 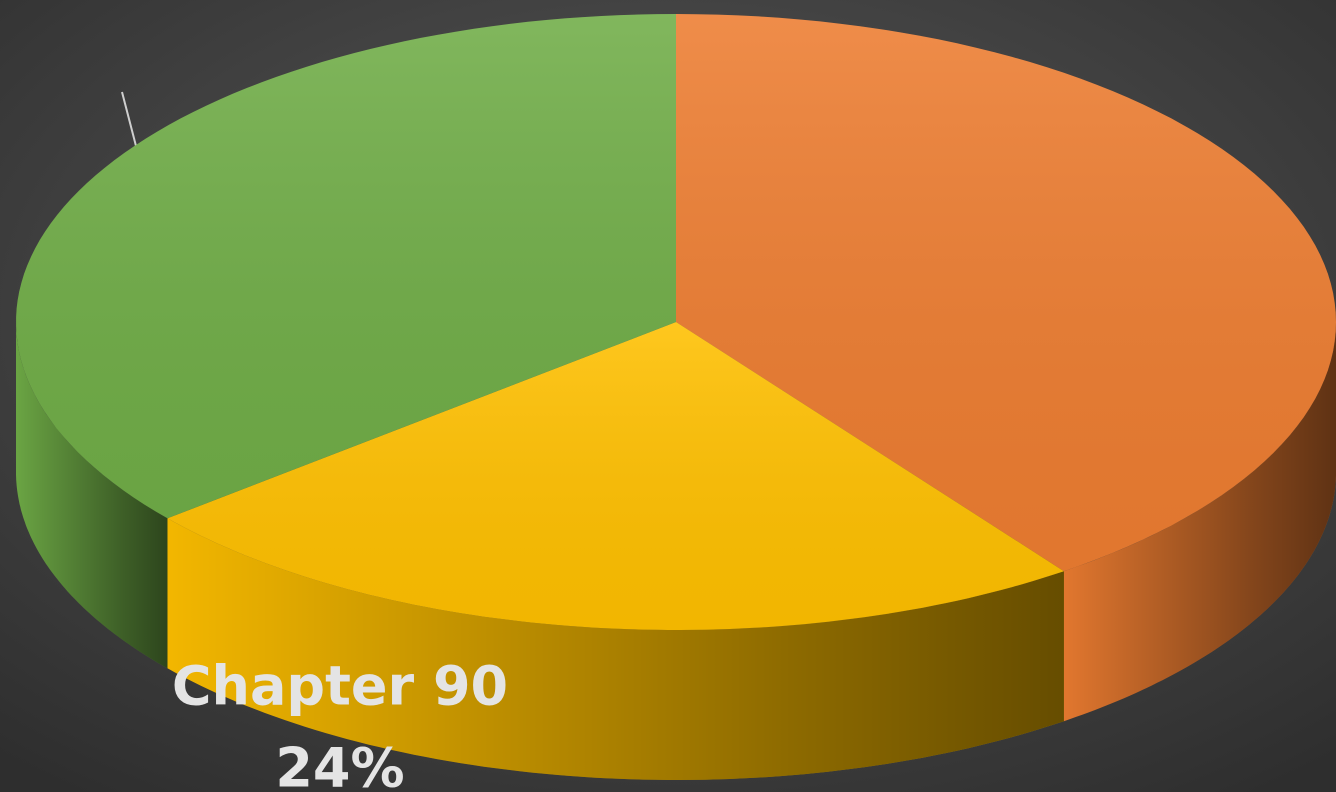 What do you see at coordinates (340, 686) in the screenshot?
I see `slice-category-label: Chapter 90` at bounding box center [340, 686].